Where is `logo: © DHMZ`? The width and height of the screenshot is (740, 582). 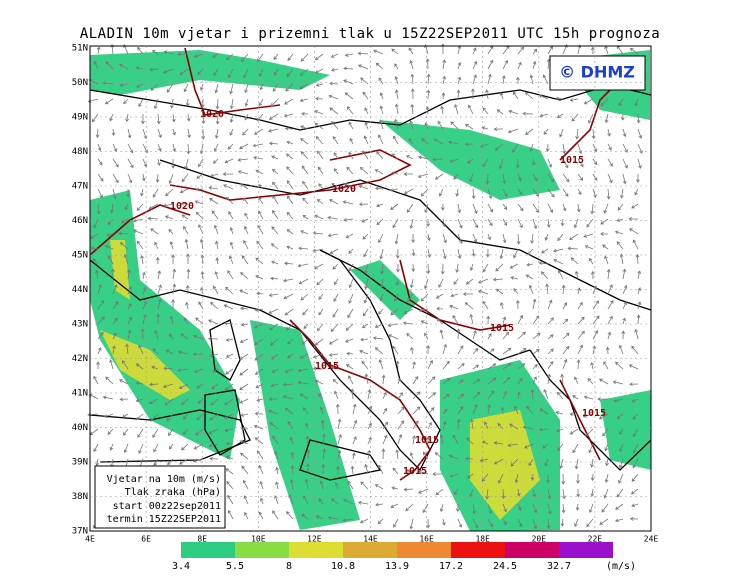
logo: © DHMZ is located at coordinates (597, 72).